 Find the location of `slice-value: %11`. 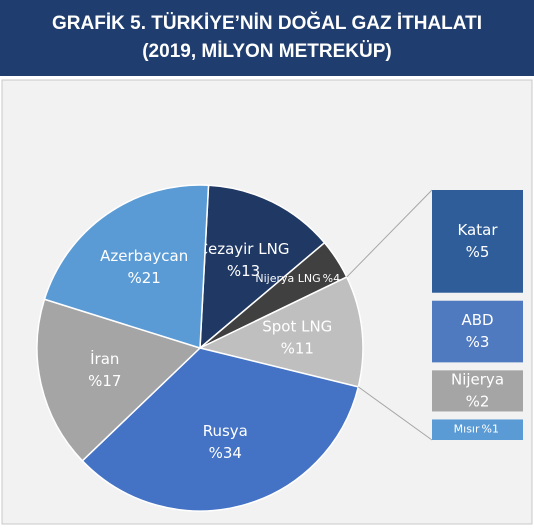

slice-value: %11 is located at coordinates (297, 348).